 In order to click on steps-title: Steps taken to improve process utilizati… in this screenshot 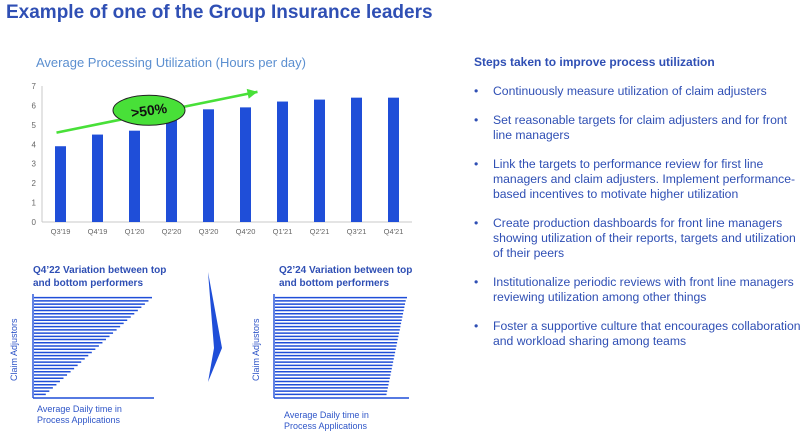, I will do `click(594, 62)`.